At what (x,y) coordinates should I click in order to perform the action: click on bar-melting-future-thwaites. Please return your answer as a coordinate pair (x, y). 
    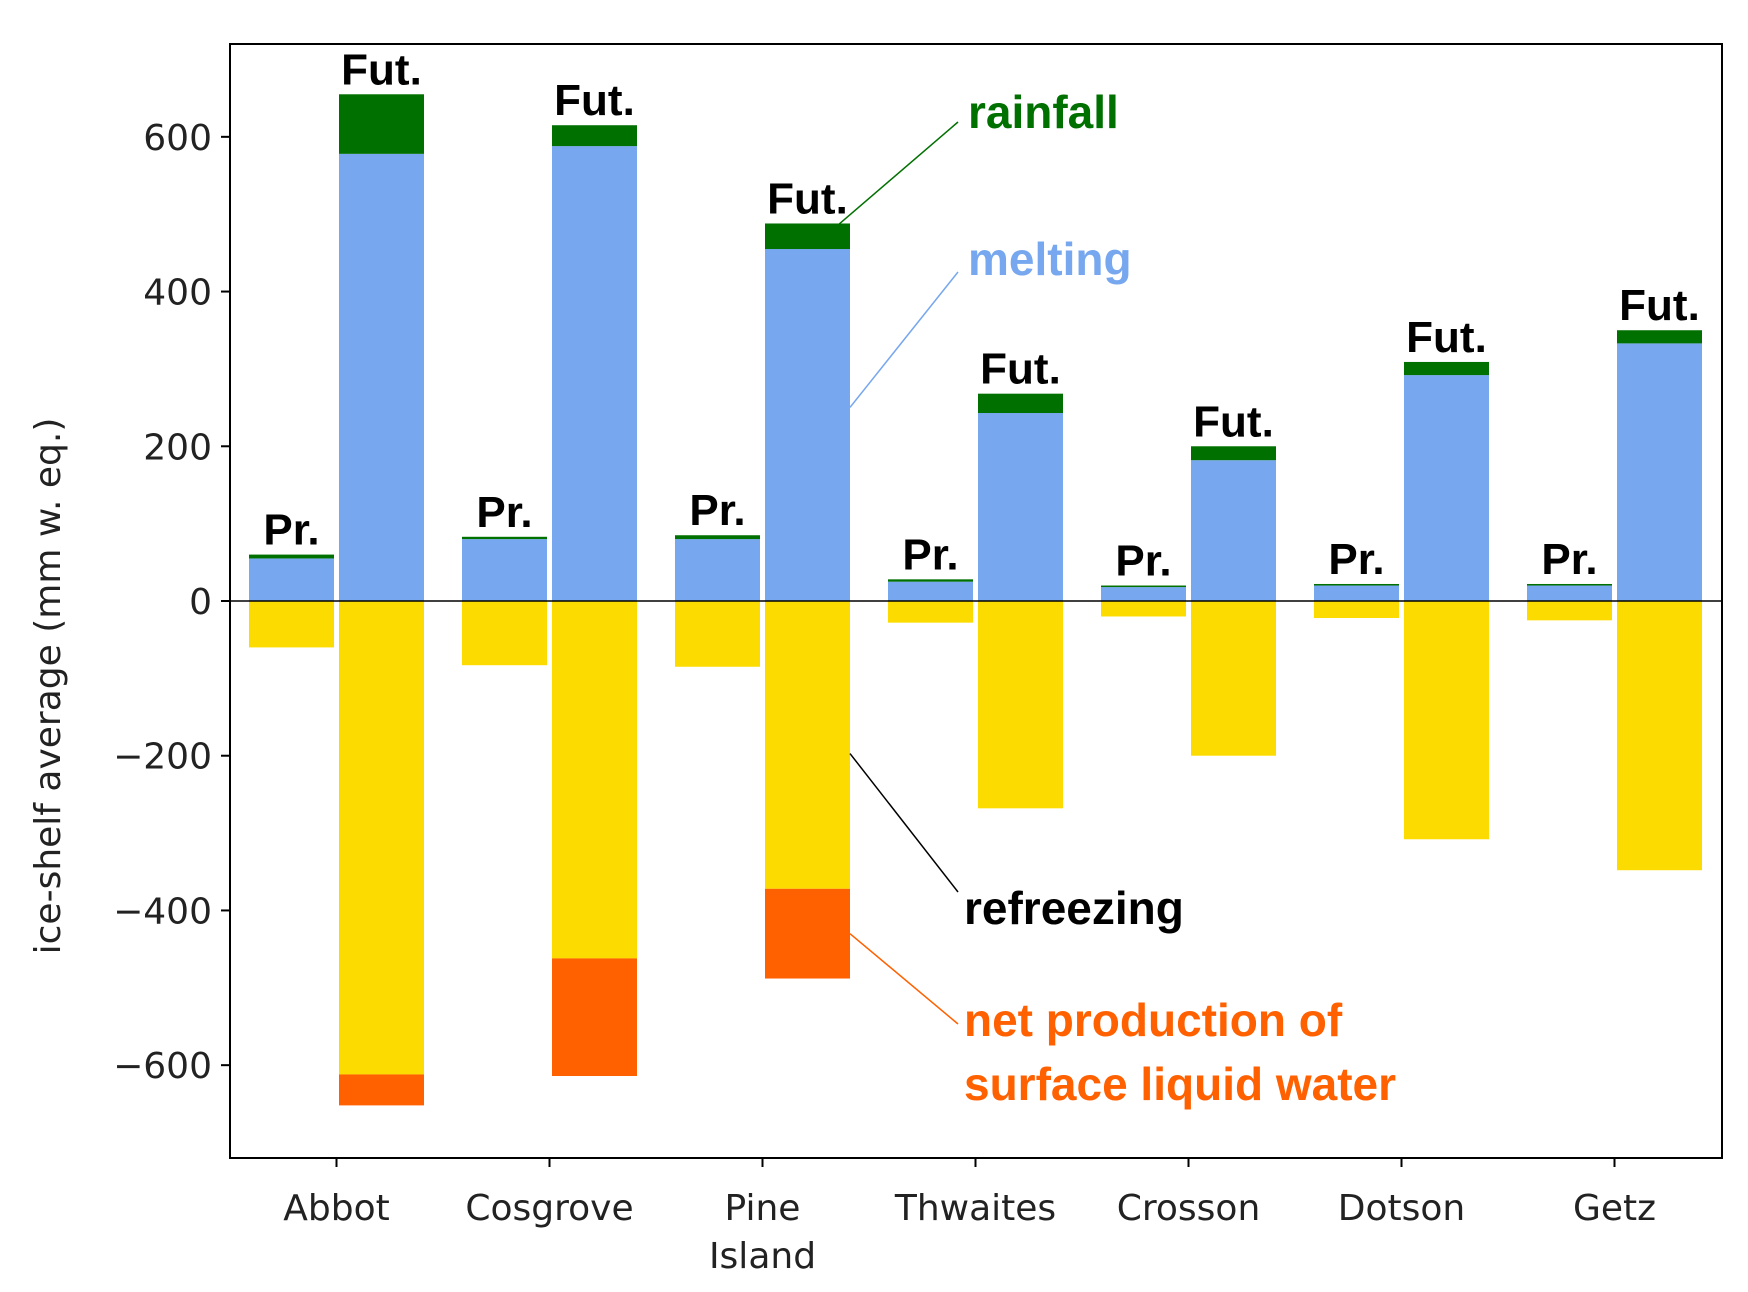
    Looking at the image, I should click on (1020, 507).